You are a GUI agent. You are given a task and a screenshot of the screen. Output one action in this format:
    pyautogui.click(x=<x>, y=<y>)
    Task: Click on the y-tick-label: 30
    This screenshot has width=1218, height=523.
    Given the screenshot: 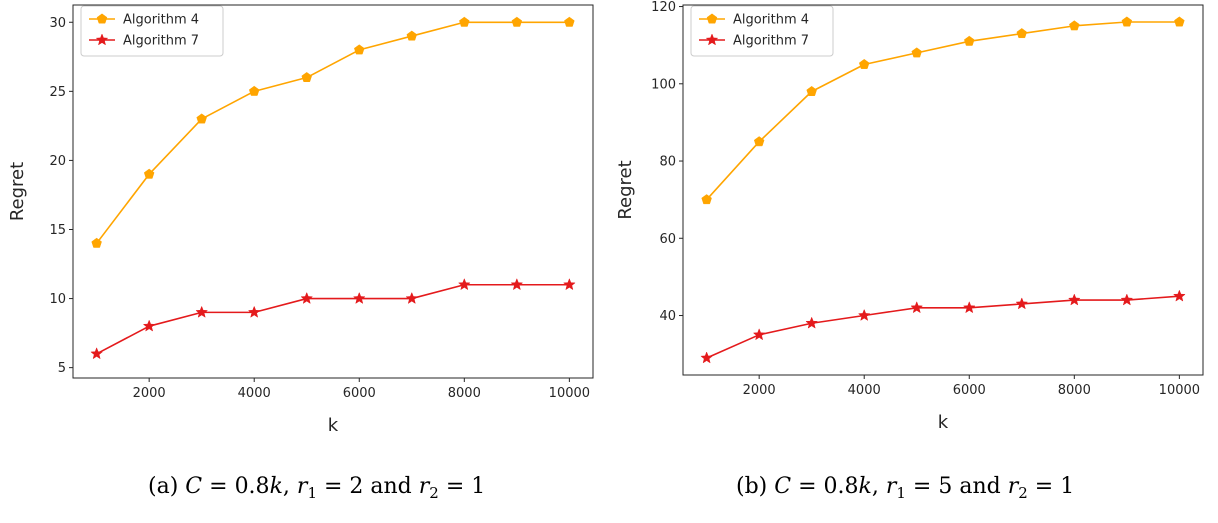 What is the action you would take?
    pyautogui.click(x=57, y=23)
    